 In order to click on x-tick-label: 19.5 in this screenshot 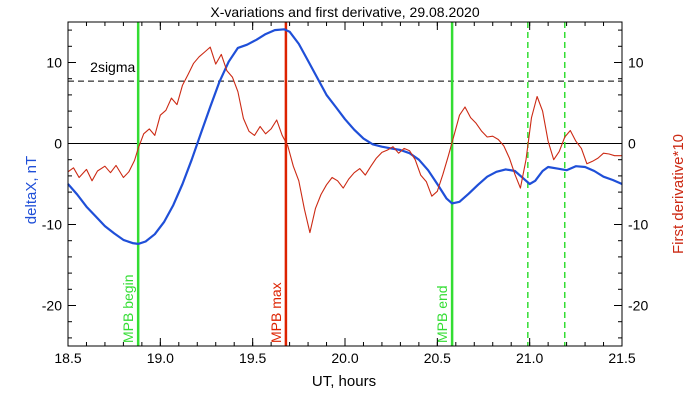, I will do `click(252, 358)`.